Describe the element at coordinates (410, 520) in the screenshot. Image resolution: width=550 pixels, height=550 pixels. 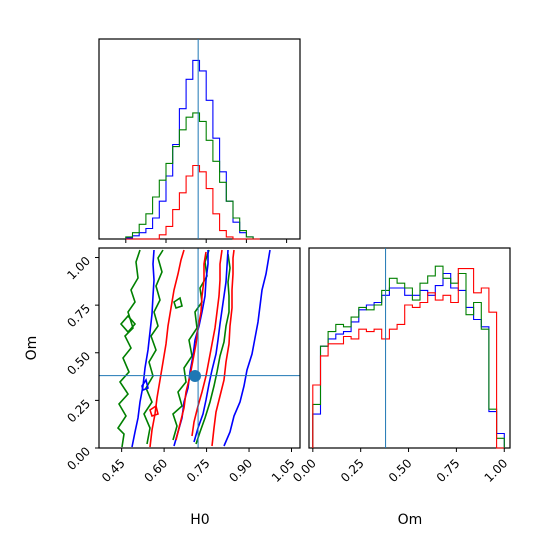
I see `x-axis-label-om: Om` at that location.